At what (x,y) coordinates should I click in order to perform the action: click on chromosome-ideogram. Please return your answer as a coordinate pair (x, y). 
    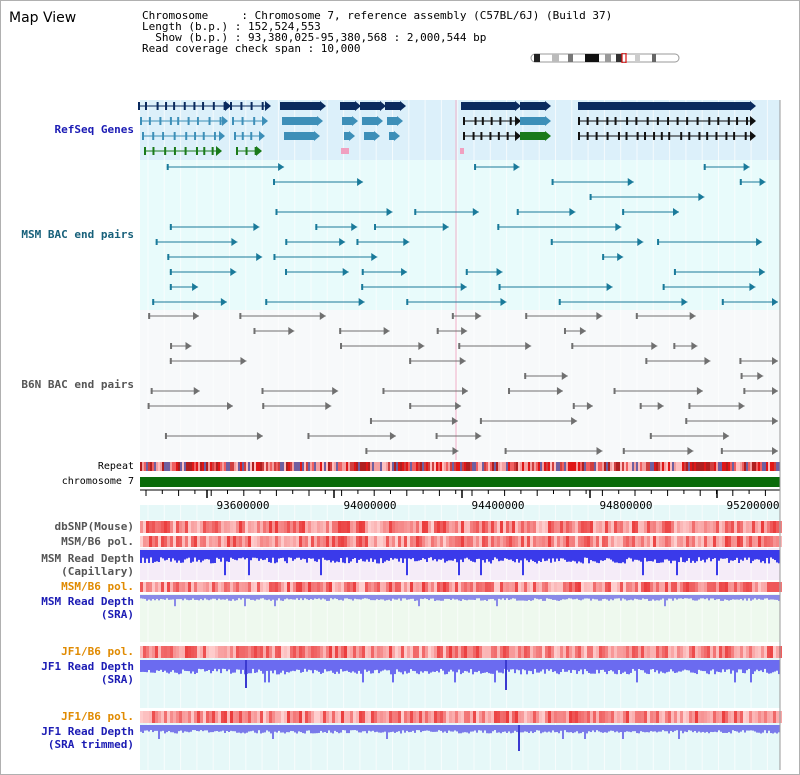
    Looking at the image, I should click on (605, 58).